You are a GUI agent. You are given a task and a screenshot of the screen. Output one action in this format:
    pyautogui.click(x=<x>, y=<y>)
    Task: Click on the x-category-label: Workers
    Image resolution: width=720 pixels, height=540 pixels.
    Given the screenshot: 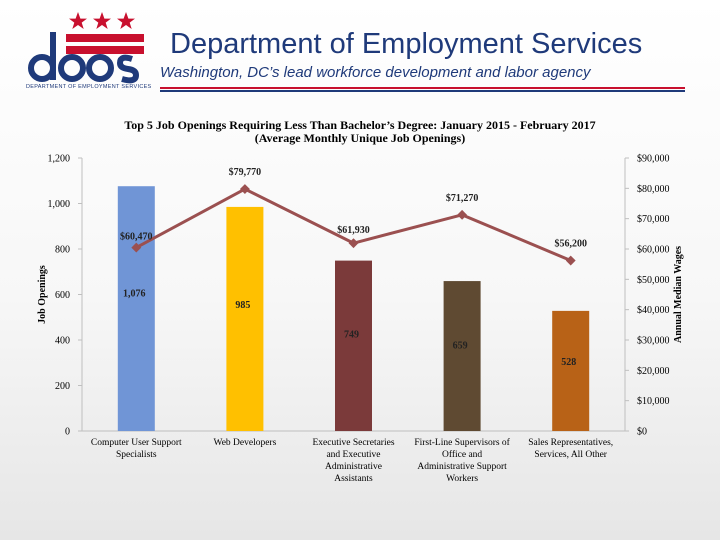 What is the action you would take?
    pyautogui.click(x=462, y=479)
    